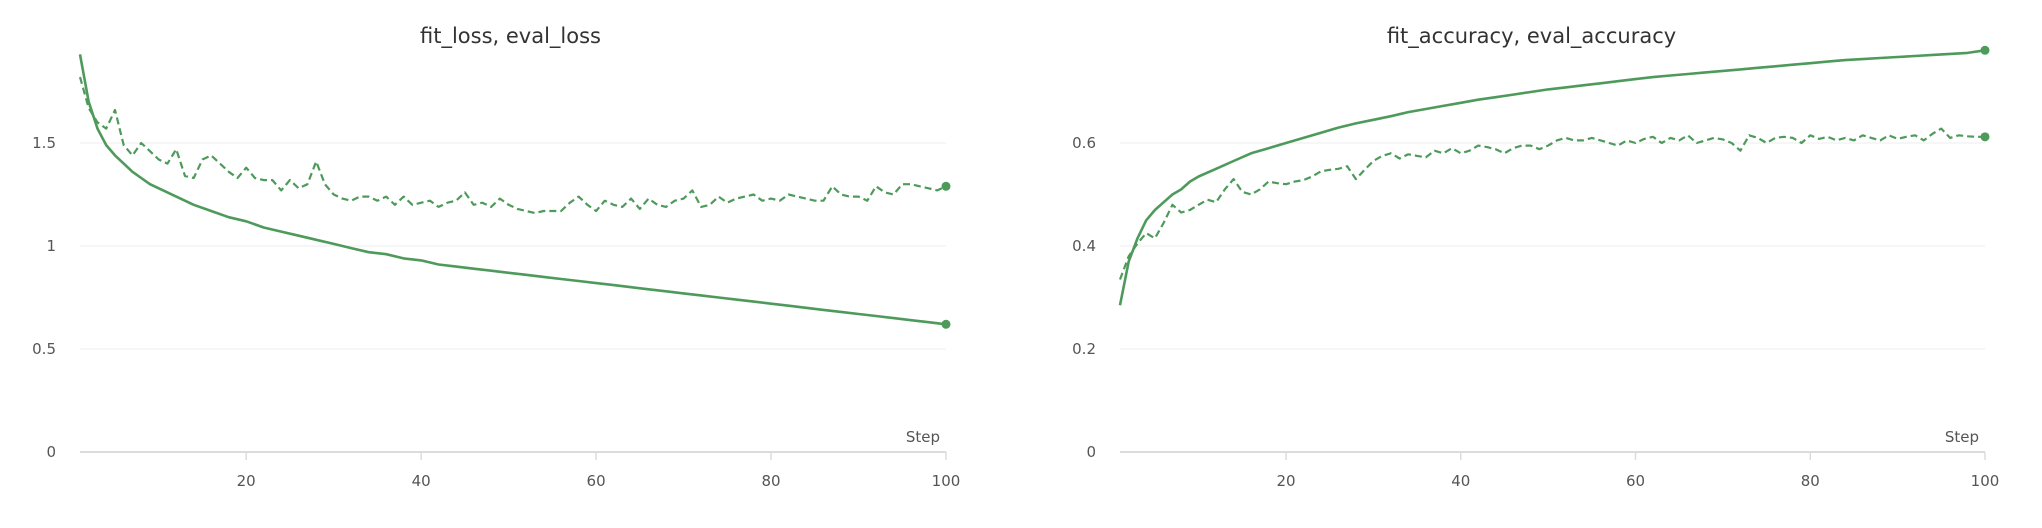 This screenshot has height=528, width=2042. I want to click on y-tick-label: 1.5, so click(44, 143).